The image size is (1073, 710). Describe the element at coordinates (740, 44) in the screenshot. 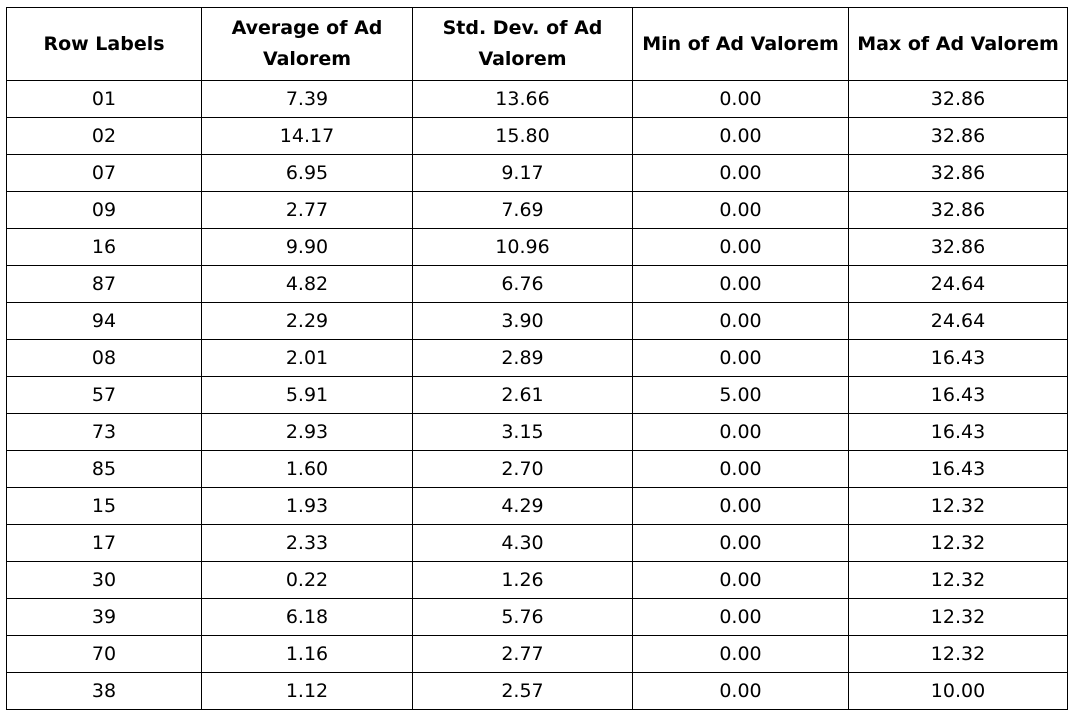

I see `header-min-ad-valorem: Min of Ad Valorem` at that location.